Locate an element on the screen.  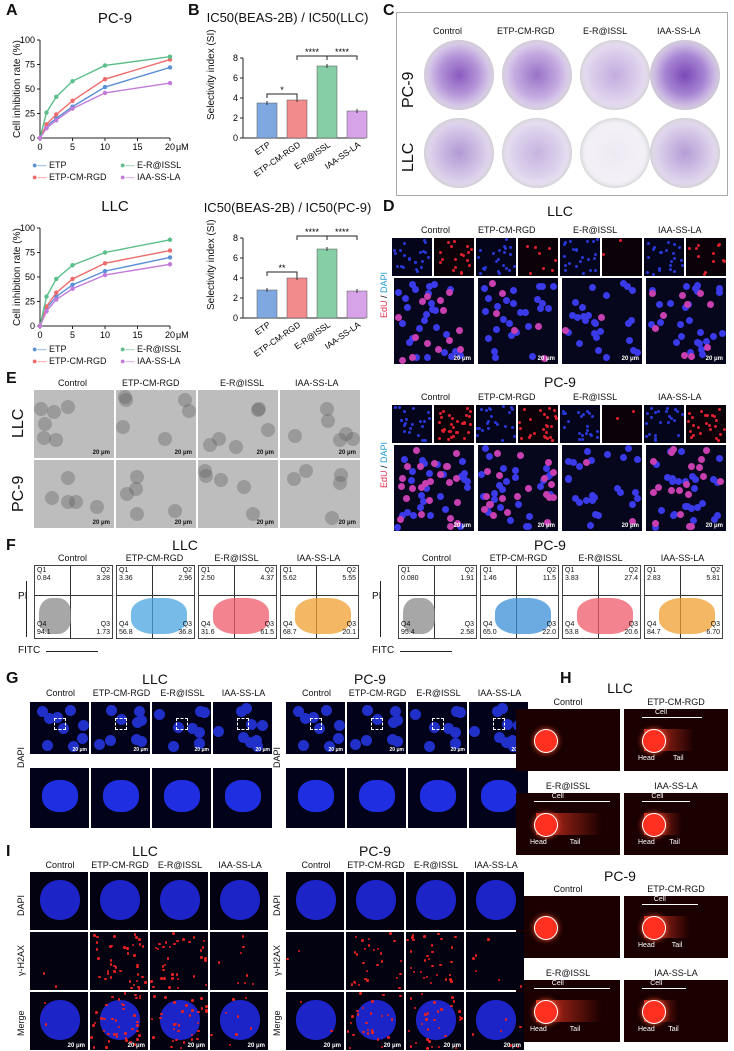
quadrant-q1: Q1 0.080 is located at coordinates (410, 574).